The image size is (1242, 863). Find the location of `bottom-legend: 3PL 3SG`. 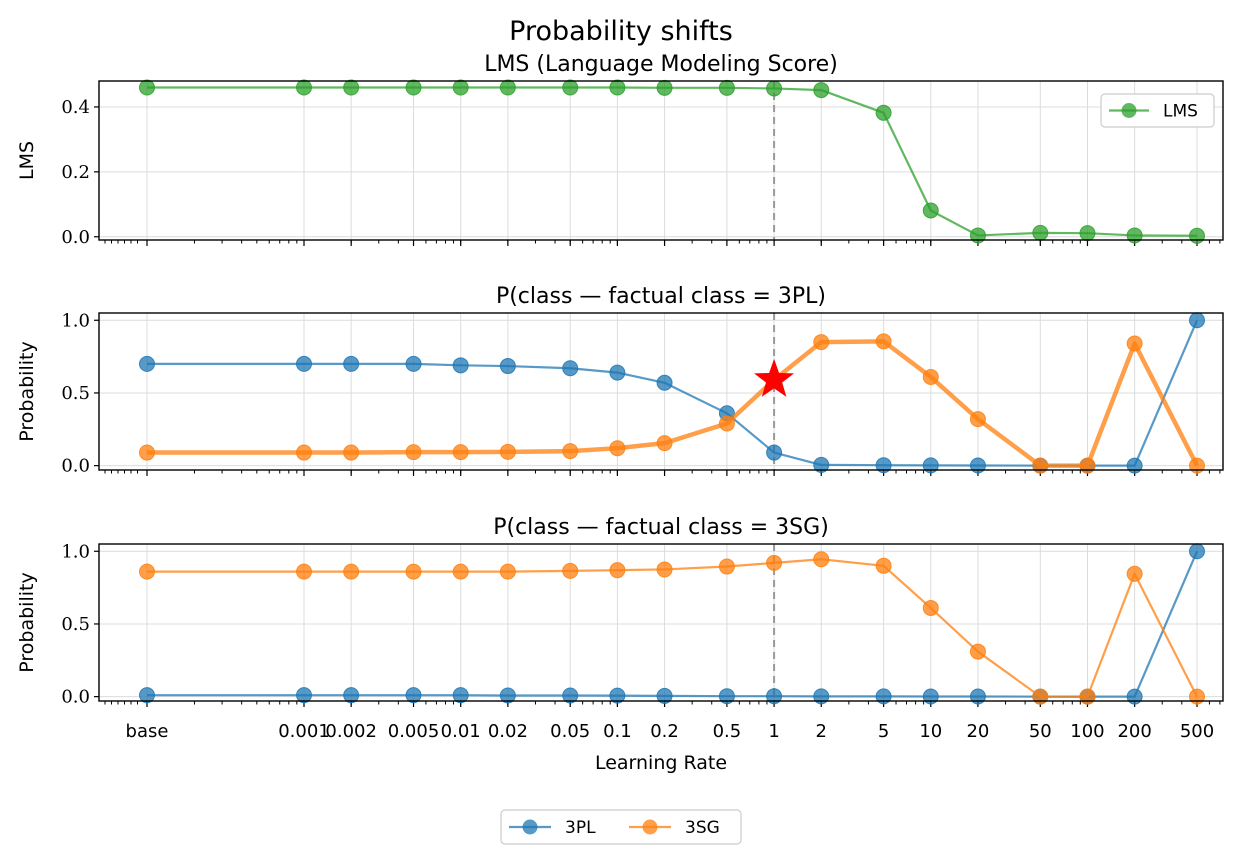

bottom-legend: 3PL 3SG is located at coordinates (621, 827).